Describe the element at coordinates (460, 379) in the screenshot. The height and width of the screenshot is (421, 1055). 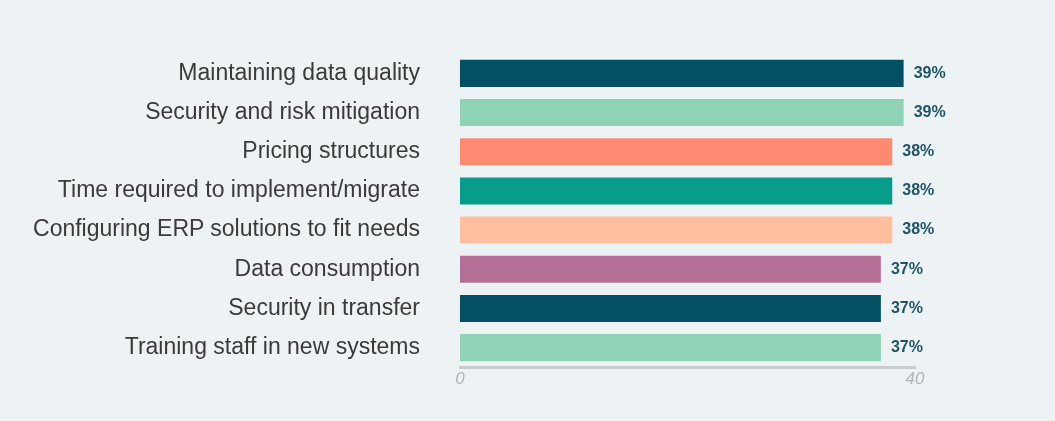
I see `x-tick-label: 0` at that location.